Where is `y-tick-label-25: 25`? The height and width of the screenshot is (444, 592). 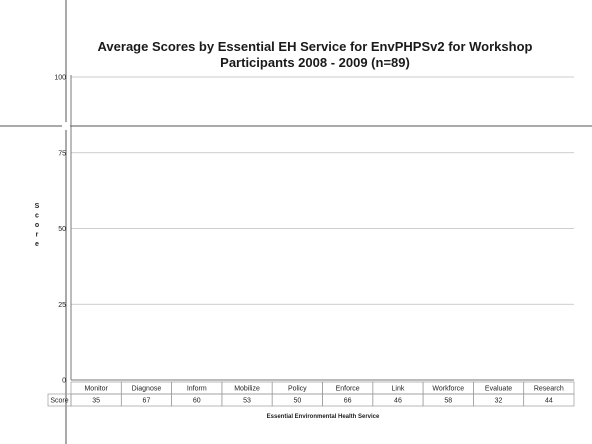
y-tick-label-25: 25 is located at coordinates (62, 305).